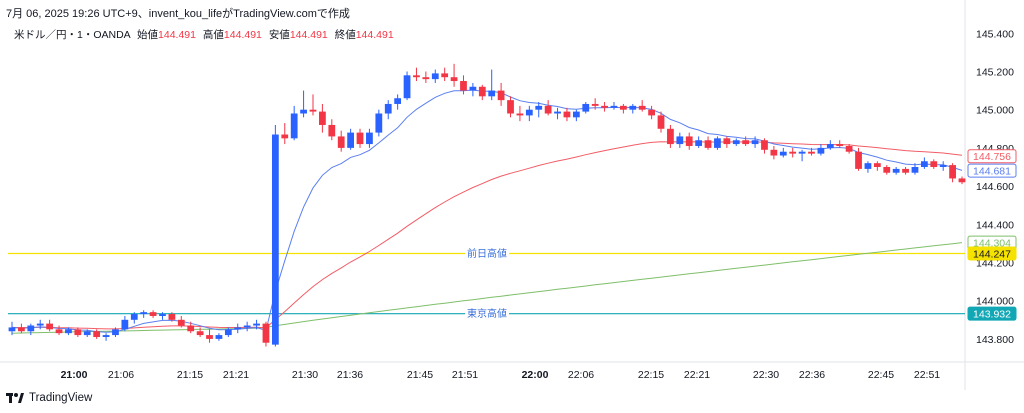  I want to click on tokyo-high-price-label: 143.932, so click(992, 314).